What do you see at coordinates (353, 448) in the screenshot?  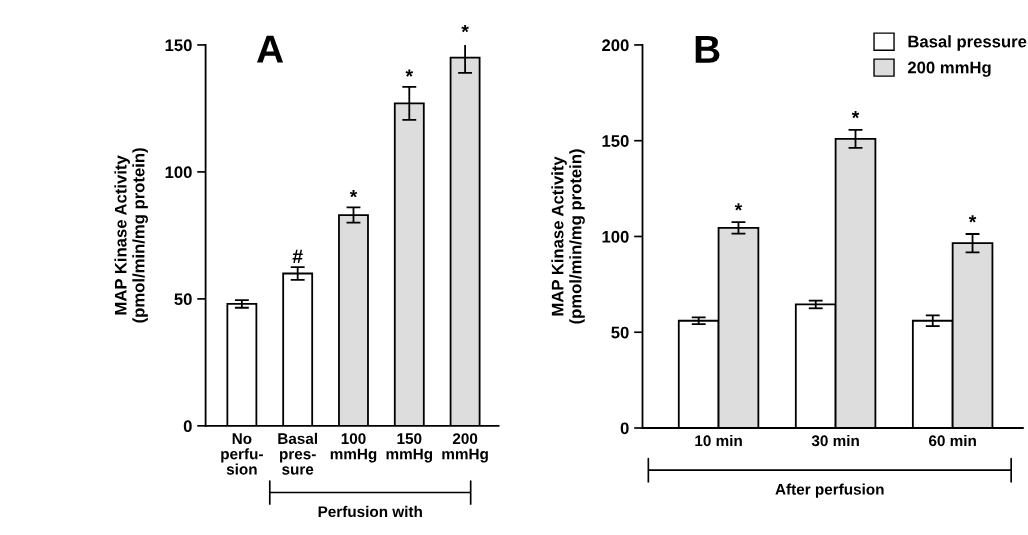 I see `x-tick-label: 100 mmHg` at bounding box center [353, 448].